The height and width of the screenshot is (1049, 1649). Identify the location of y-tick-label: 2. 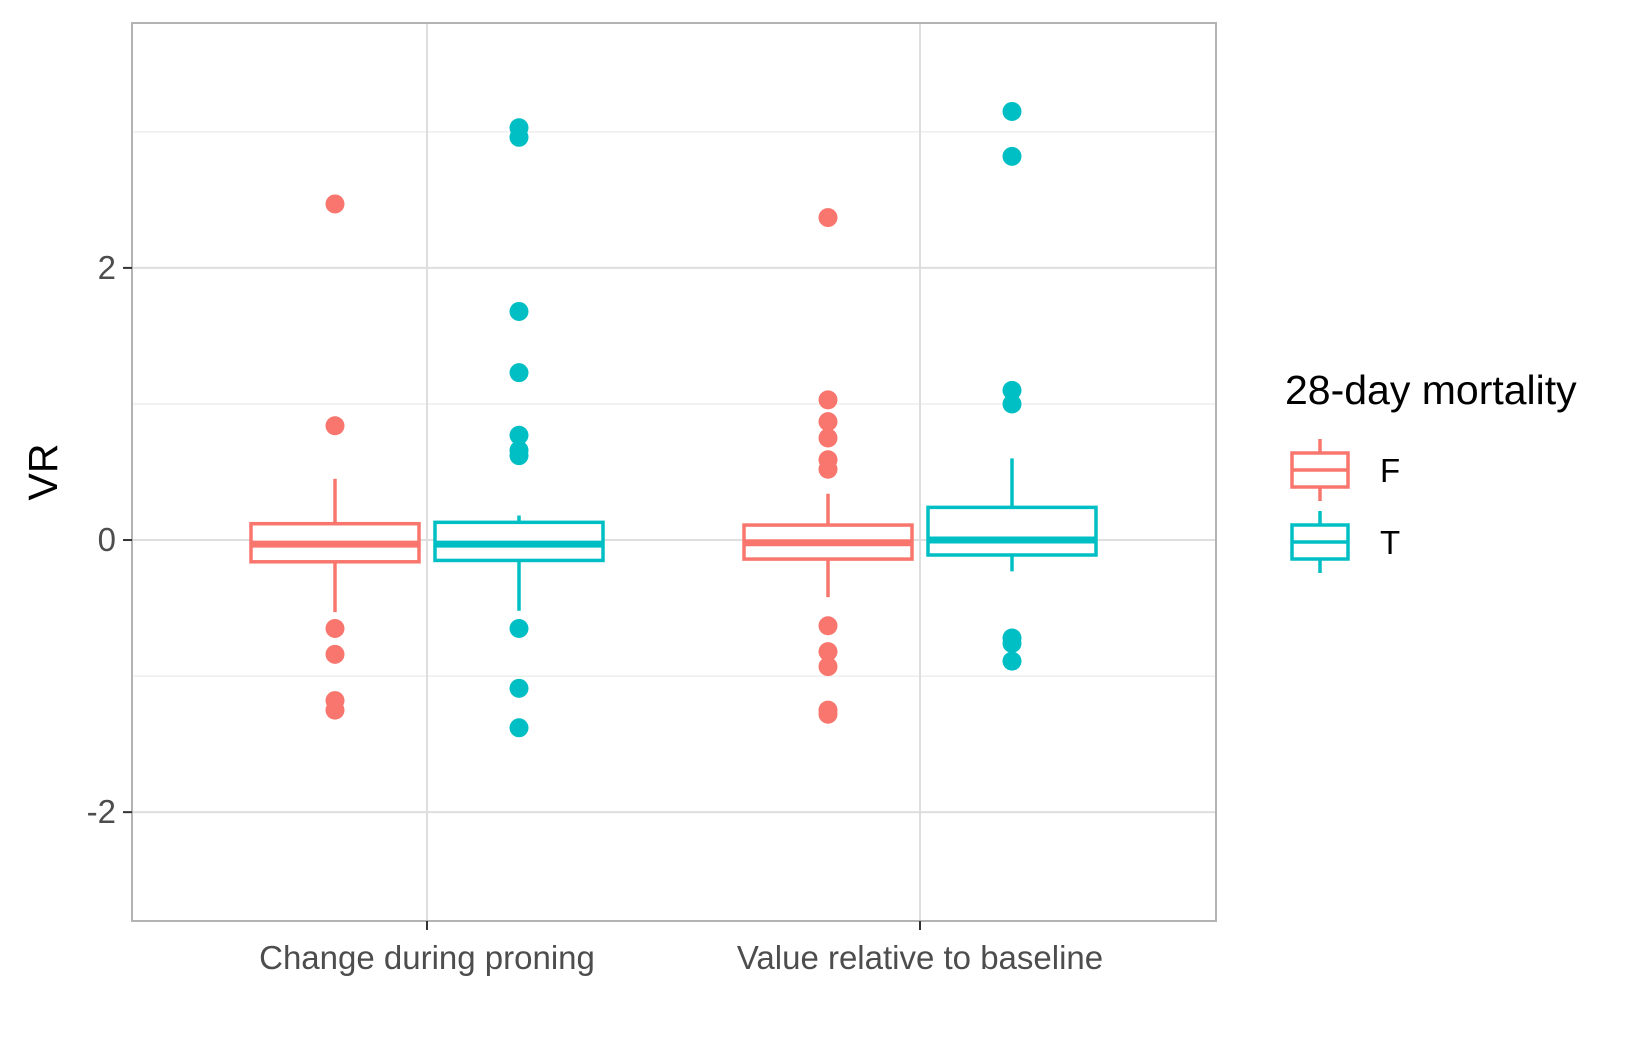
(107, 267).